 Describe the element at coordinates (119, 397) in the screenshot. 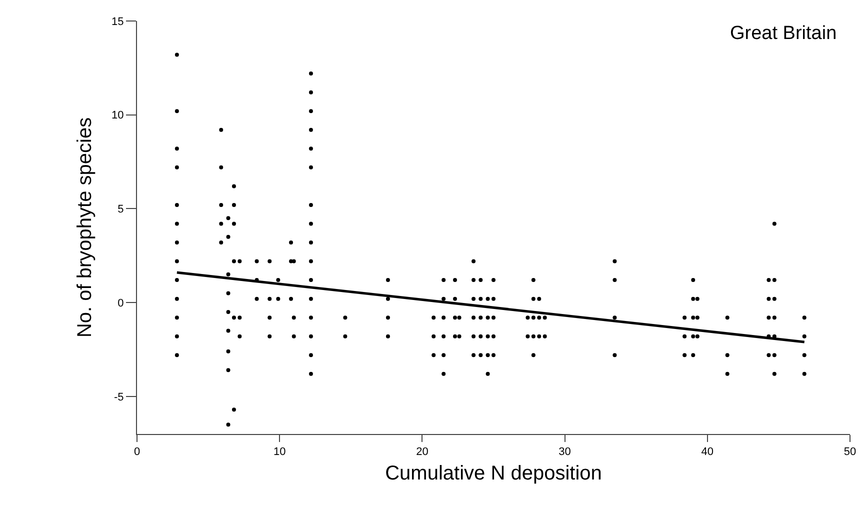

I see `y-tick-label: -5` at that location.